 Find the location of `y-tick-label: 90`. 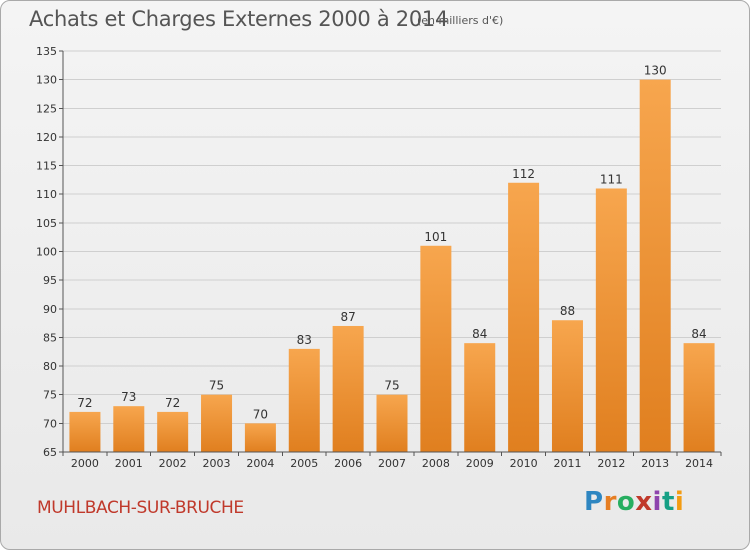

y-tick-label: 90 is located at coordinates (50, 309).